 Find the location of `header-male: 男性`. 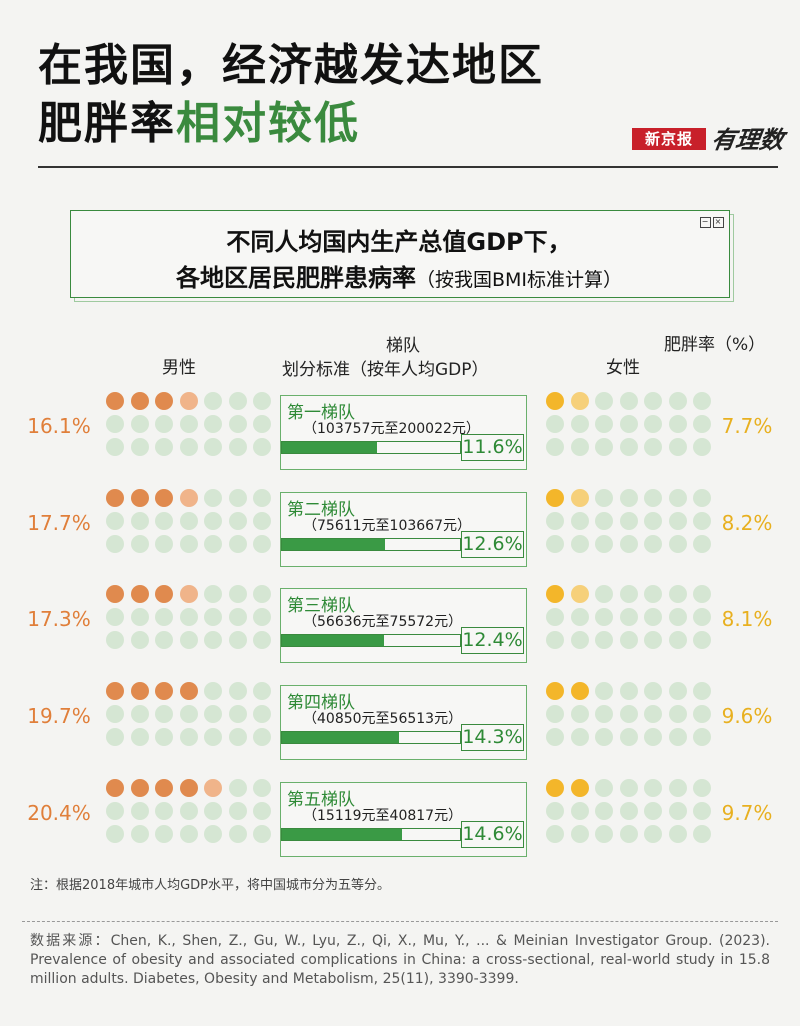

header-male: 男性 is located at coordinates (179, 368).